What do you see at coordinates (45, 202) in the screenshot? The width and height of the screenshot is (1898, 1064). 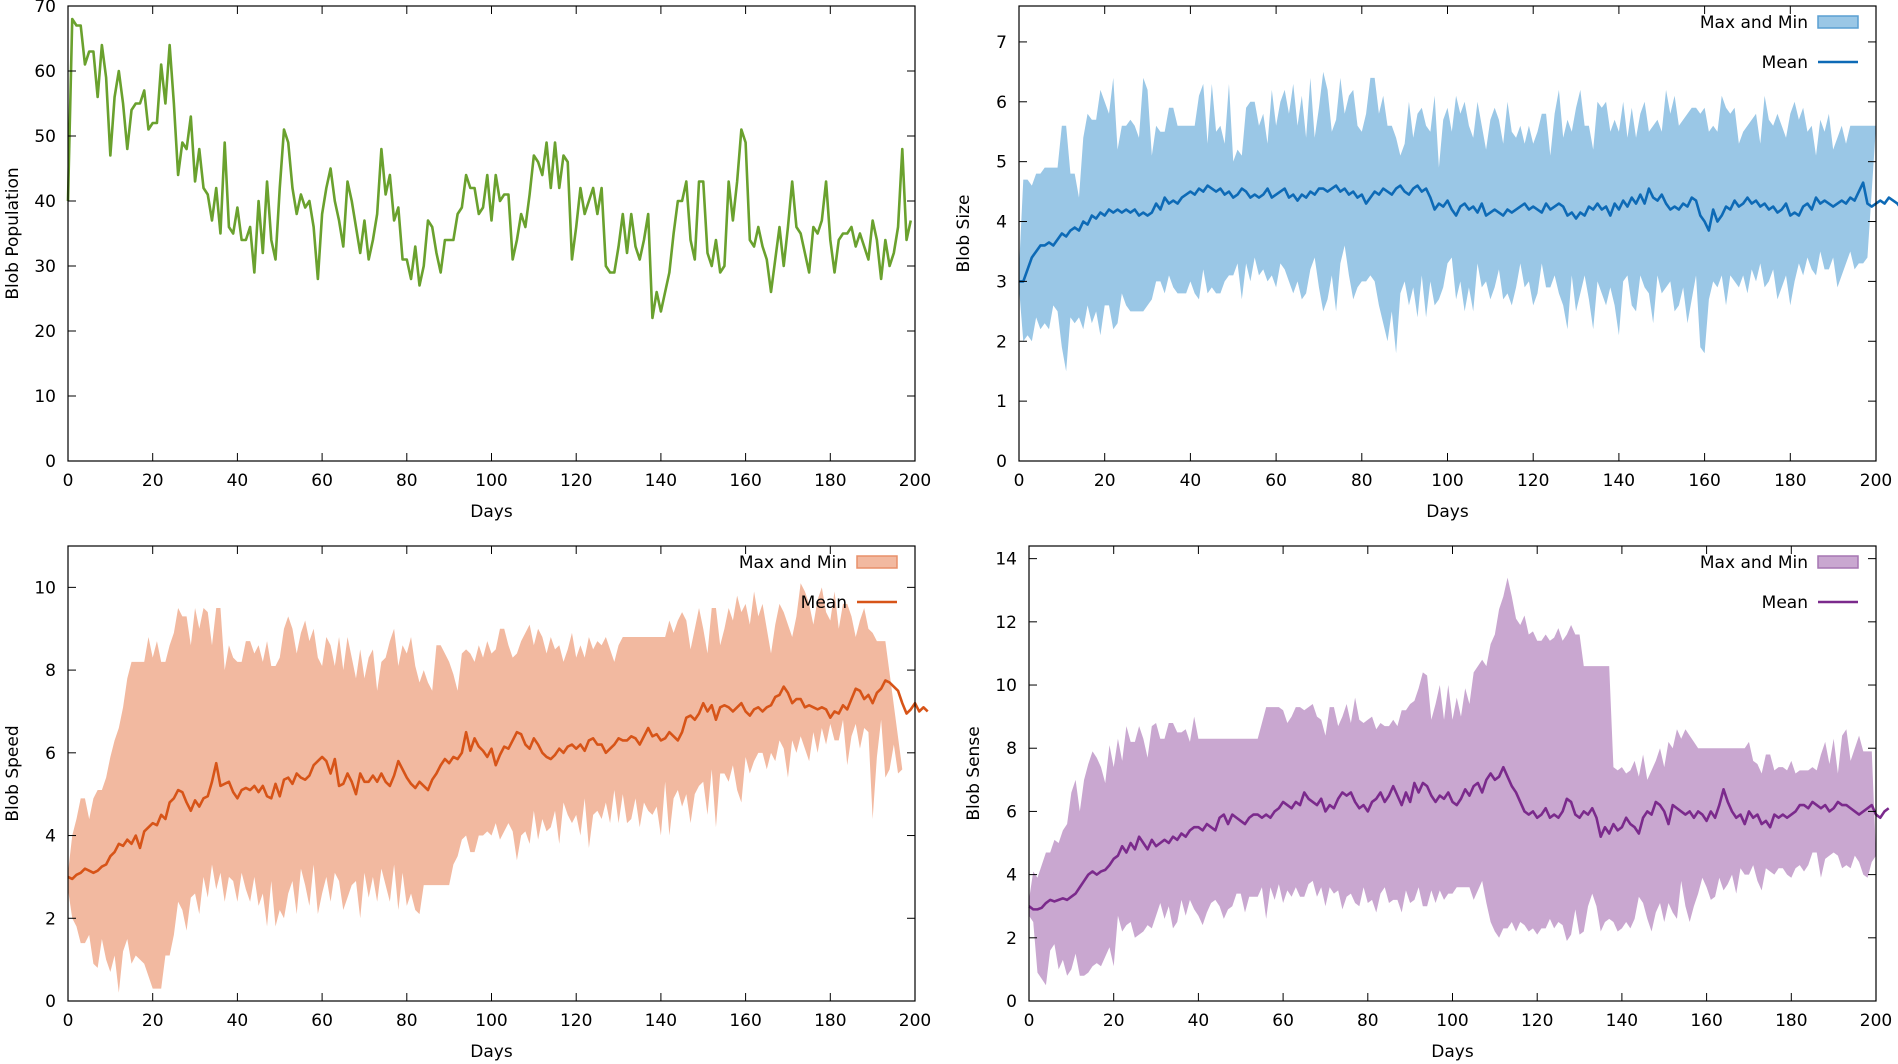 I see `y-tick-label: 40` at bounding box center [45, 202].